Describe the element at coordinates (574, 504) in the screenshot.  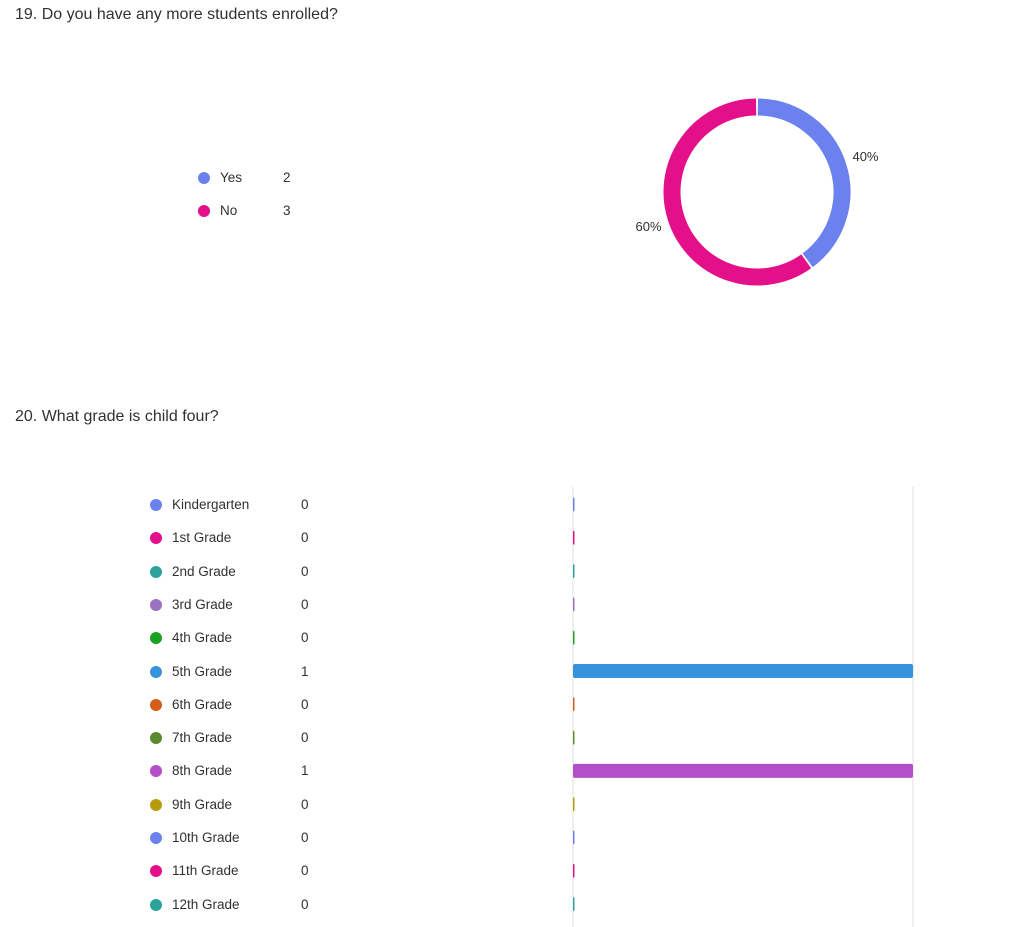
I see `bar-kindergarten` at that location.